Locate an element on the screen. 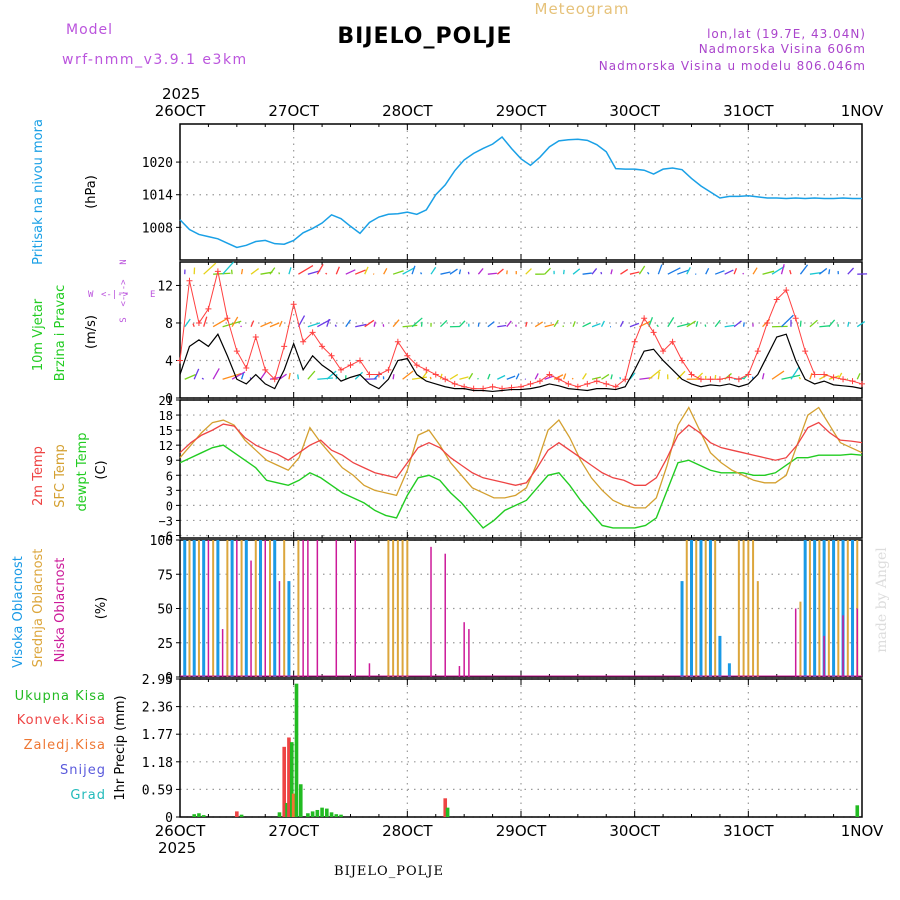  ytick-label: 0 is located at coordinates (169, 506).